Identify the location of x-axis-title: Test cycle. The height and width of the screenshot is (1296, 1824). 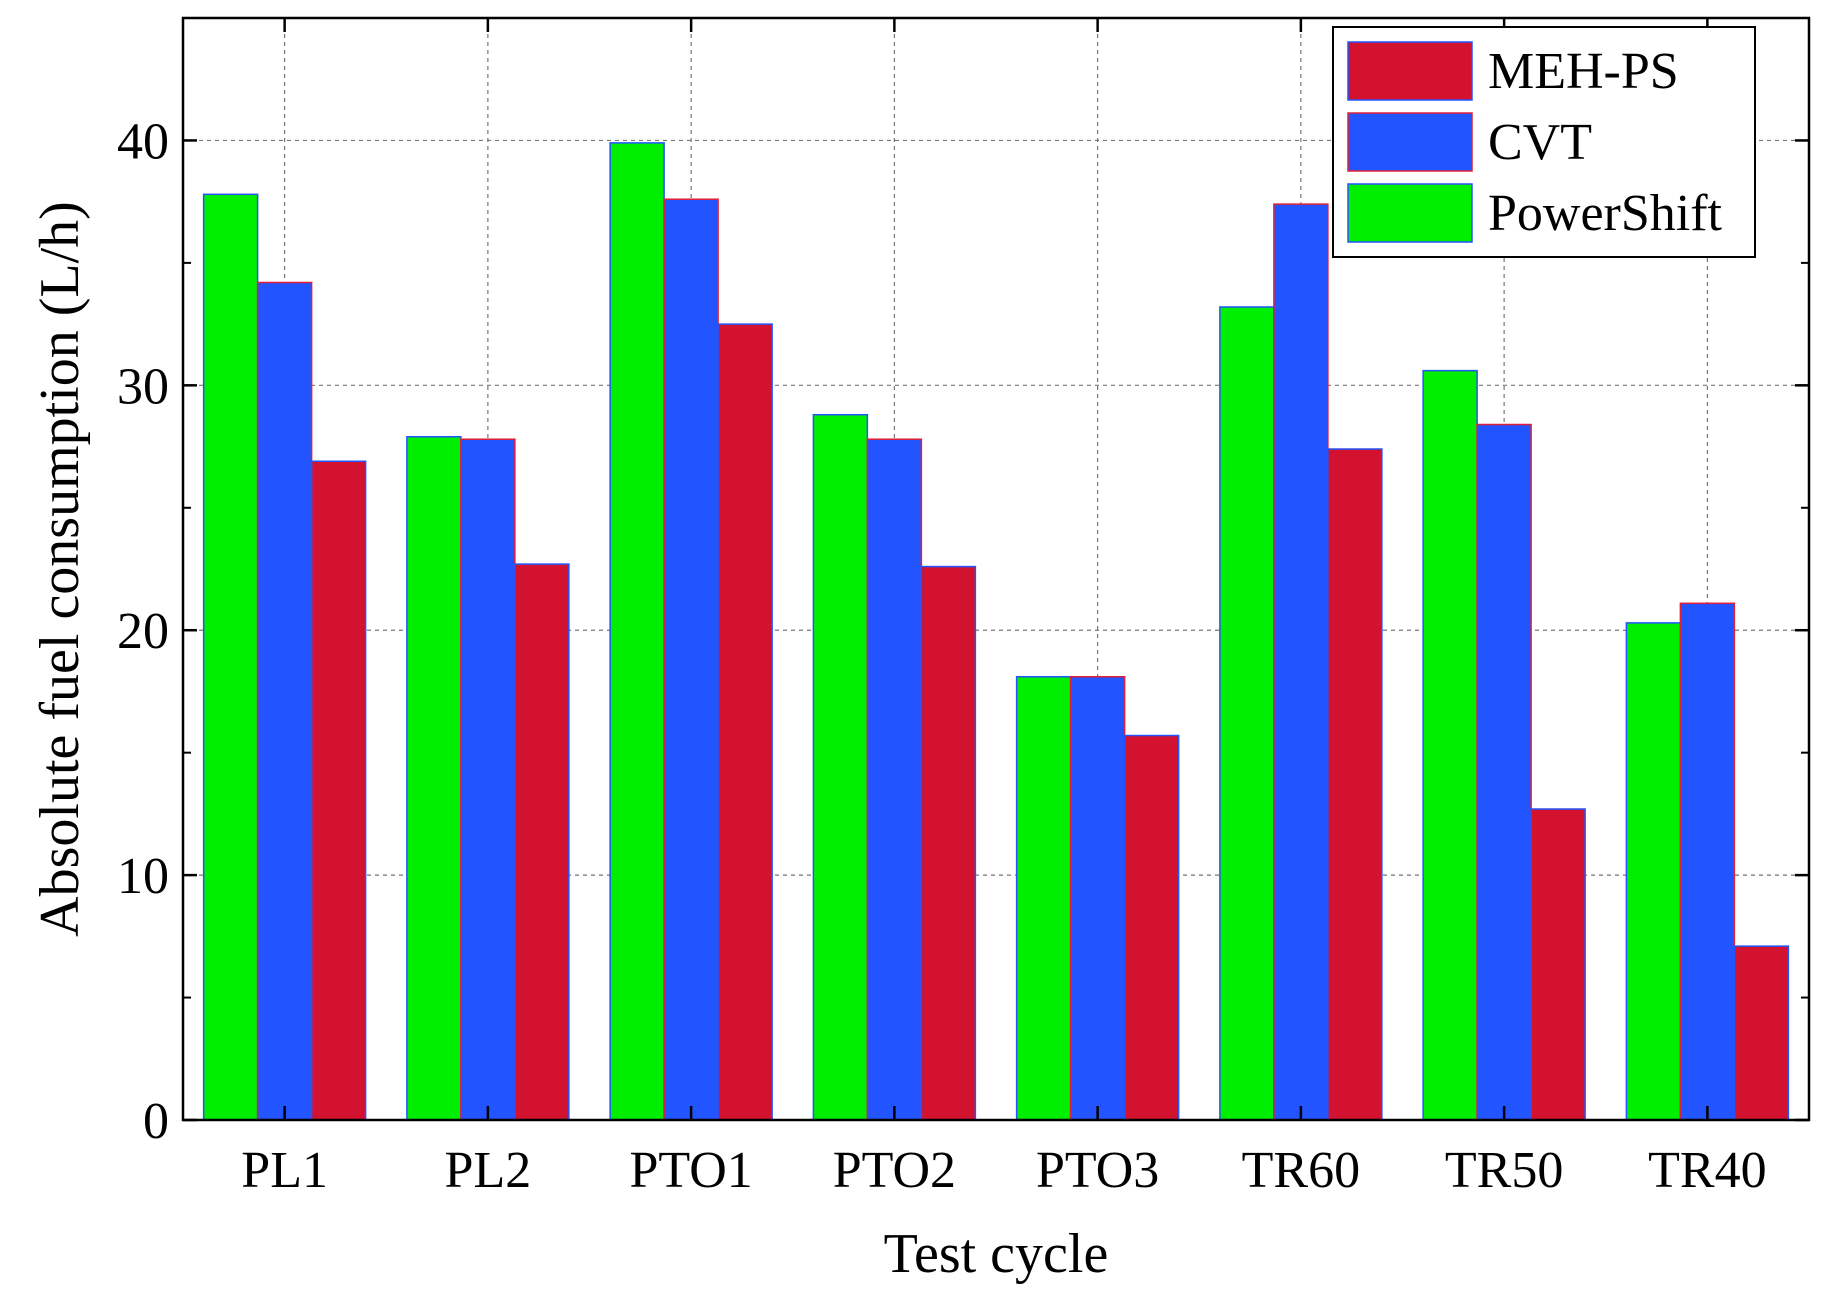
(996, 1254).